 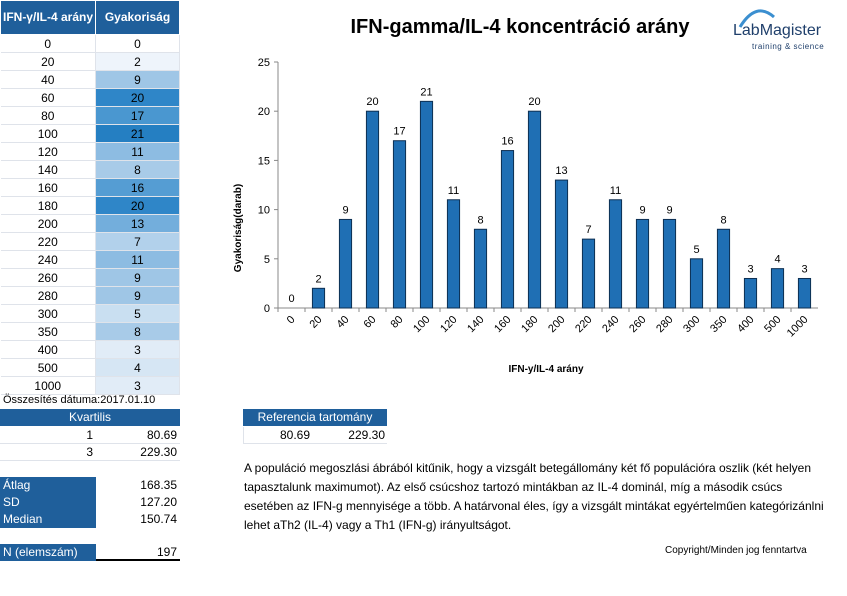 I want to click on reference-header: Referencia tartomány, so click(x=315, y=417).